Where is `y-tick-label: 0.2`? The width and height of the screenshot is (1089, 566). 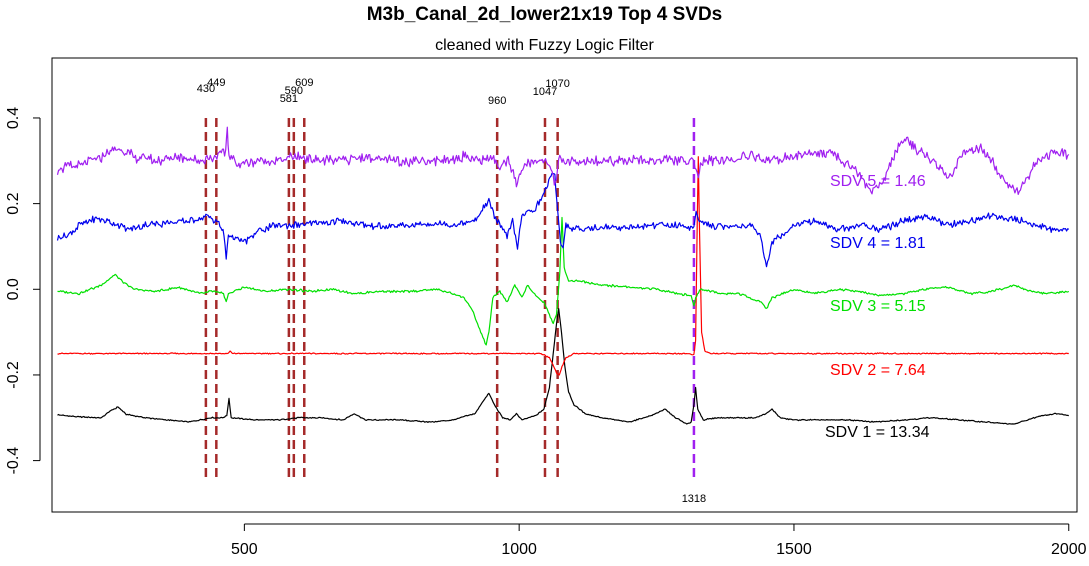
y-tick-label: 0.2 is located at coordinates (13, 203).